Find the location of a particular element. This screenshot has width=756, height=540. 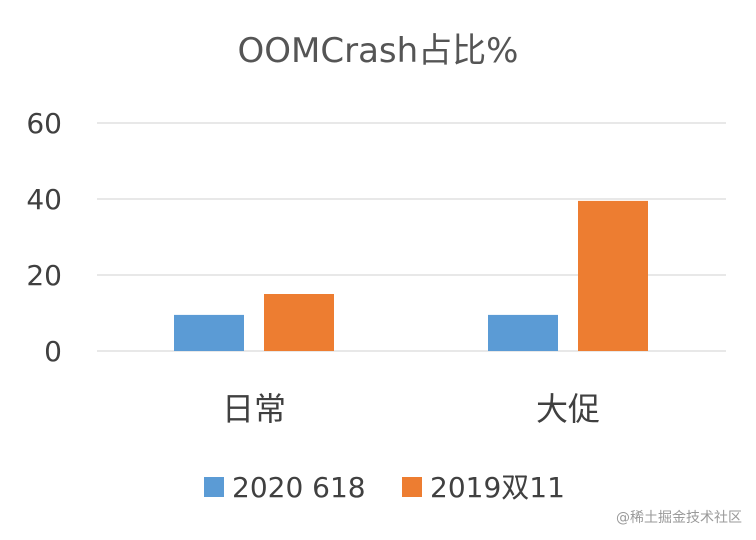

legend: 2020 618 2019双11 is located at coordinates (384, 487).